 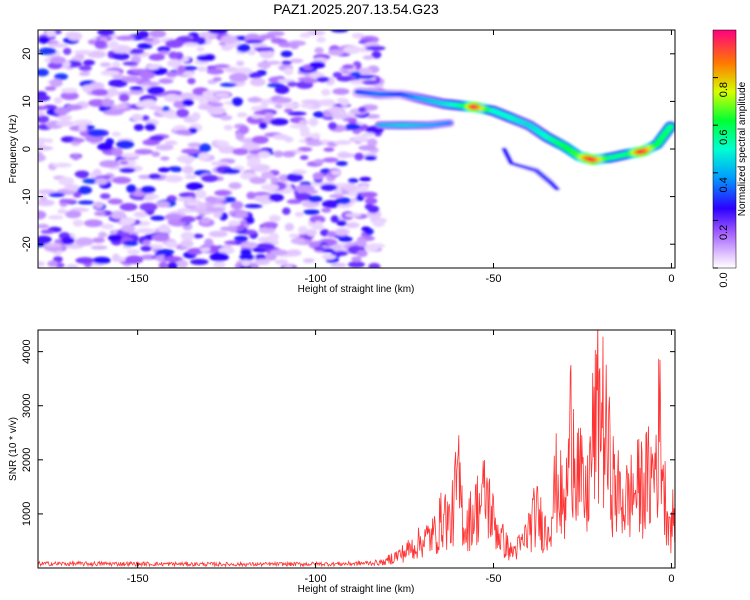 I want to click on colorbar-ticks: 0.0 0.2 0.4 0.6 0.8, so click(x=721, y=182).